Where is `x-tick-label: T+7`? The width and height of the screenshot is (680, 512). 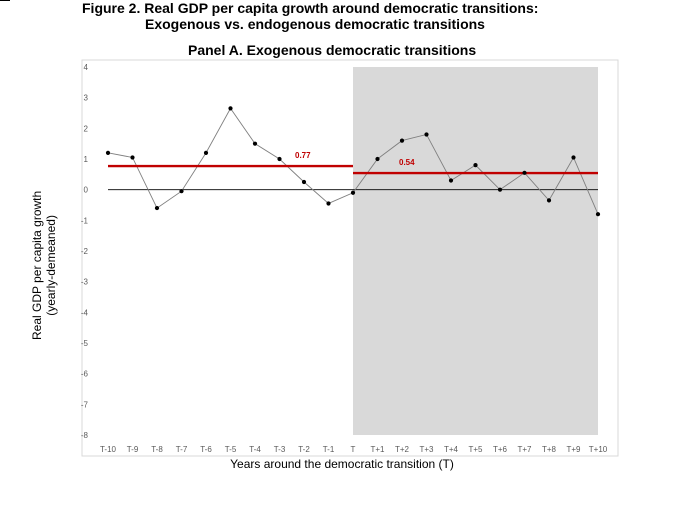
x-tick-label: T+7 is located at coordinates (524, 449).